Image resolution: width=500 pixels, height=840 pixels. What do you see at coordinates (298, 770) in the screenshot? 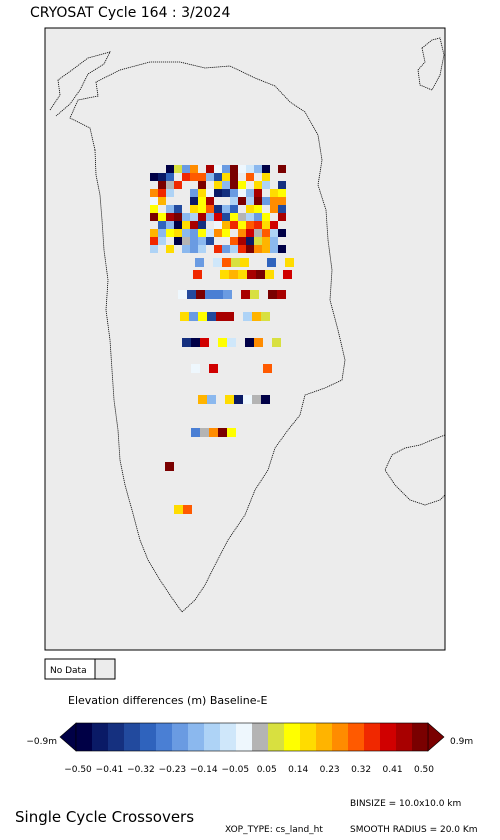
I see `colorbar-tick-label: 0.14` at bounding box center [298, 770].